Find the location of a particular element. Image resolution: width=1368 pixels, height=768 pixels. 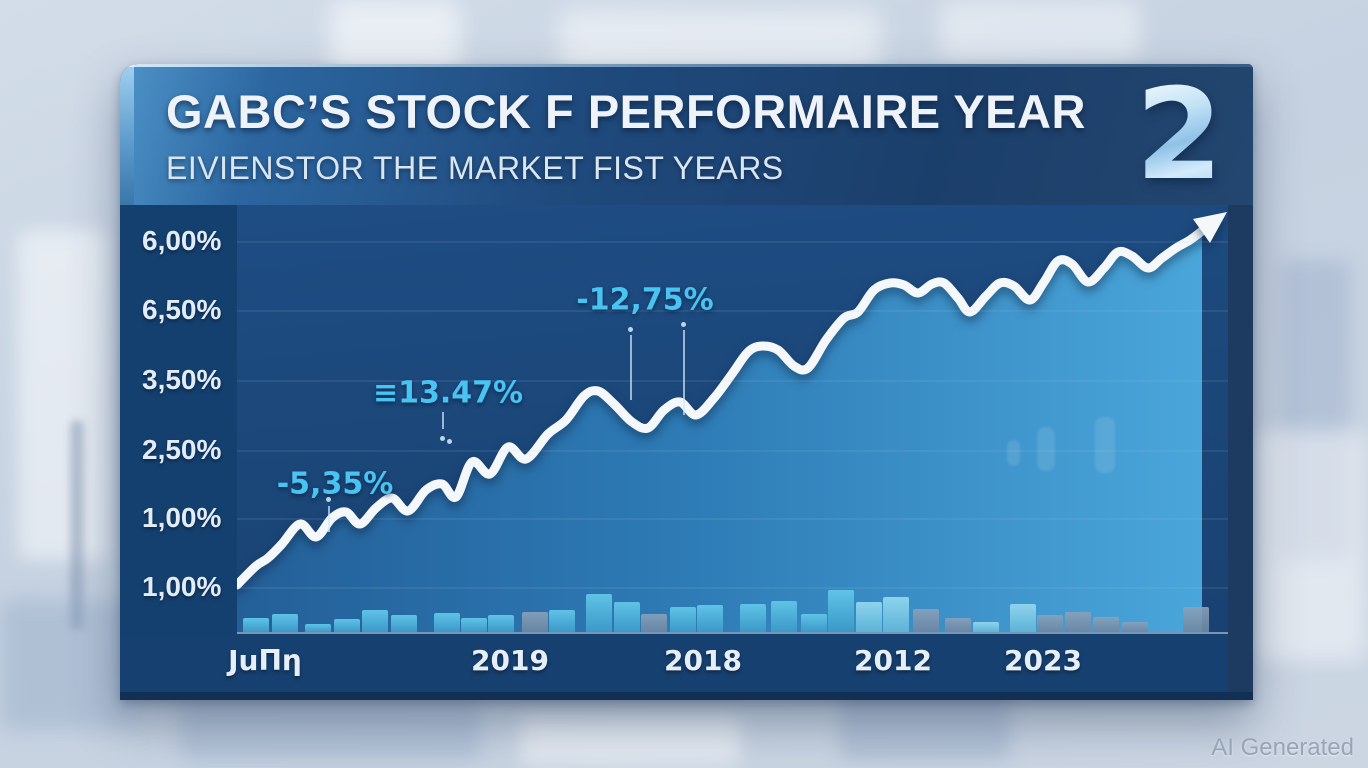

panel-right-frame is located at coordinates (1240, 448).